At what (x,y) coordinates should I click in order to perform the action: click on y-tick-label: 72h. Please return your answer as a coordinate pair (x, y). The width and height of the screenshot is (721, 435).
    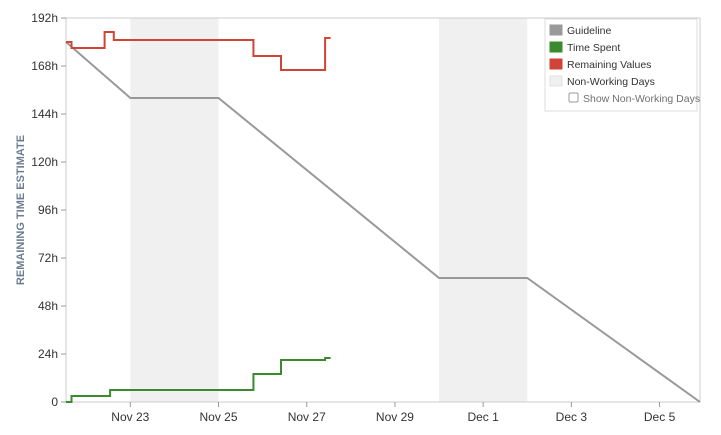
    Looking at the image, I should click on (48, 258).